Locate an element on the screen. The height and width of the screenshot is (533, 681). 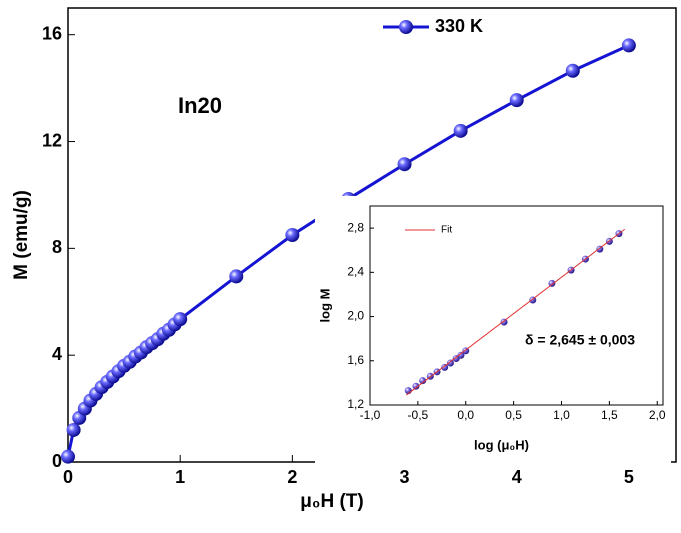
y-tick-label: 8 is located at coordinates (57, 247).